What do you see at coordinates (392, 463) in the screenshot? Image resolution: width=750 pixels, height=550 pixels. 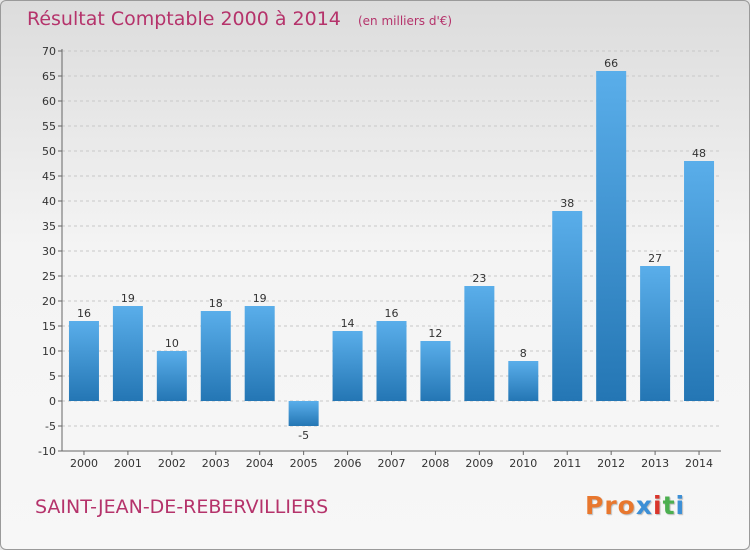 I see `x-tick-label: 2007` at bounding box center [392, 463].